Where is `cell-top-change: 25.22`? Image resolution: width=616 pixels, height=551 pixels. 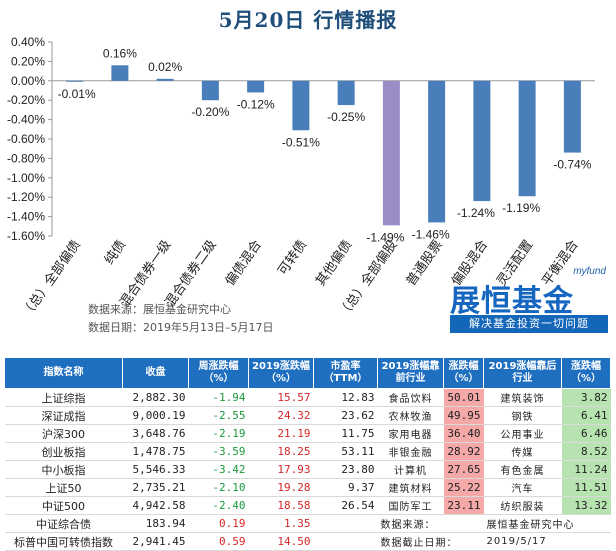 cell-top-change: 25.22 is located at coordinates (463, 487).